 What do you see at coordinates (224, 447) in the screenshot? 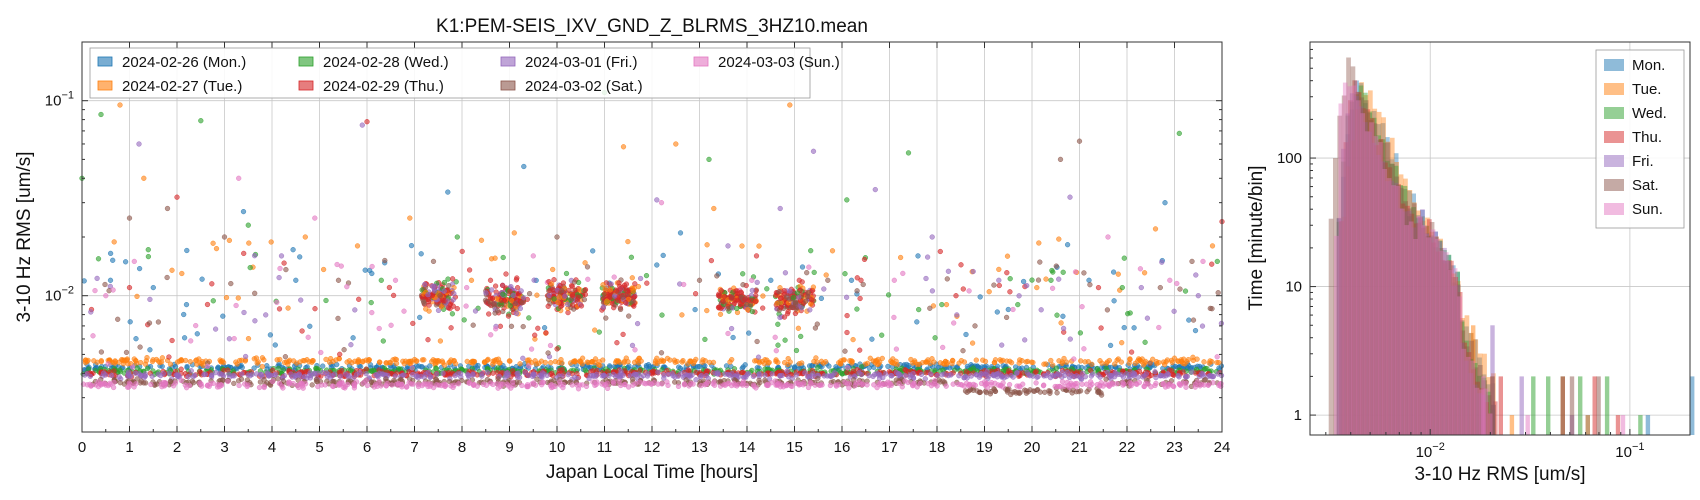
I see `x-tick-label: 3` at bounding box center [224, 447].